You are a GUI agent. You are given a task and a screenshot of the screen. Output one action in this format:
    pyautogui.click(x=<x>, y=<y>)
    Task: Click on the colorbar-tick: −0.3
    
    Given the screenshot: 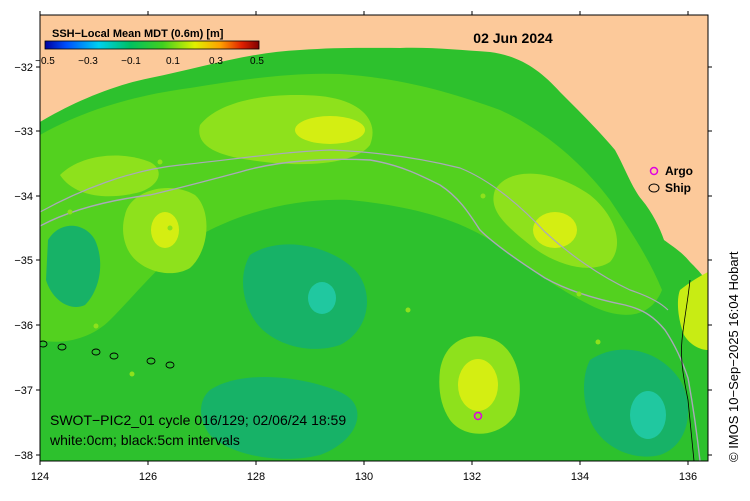 What is the action you would take?
    pyautogui.click(x=88, y=61)
    